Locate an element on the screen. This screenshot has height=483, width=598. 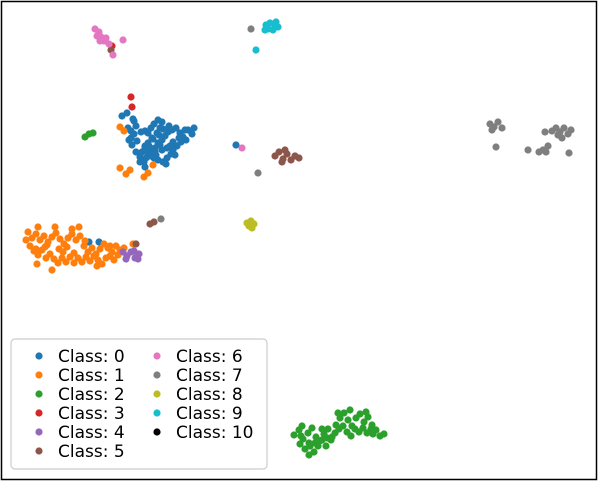
legend-label-7: Class: 7 is located at coordinates (209, 376).